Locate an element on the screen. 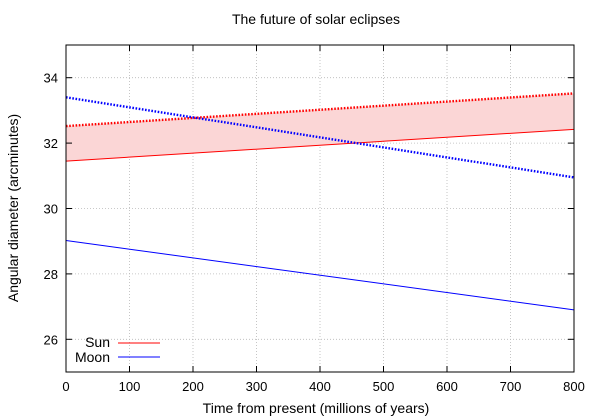 The image size is (600, 420). chart-title: The future of solar eclipses is located at coordinates (316, 19).